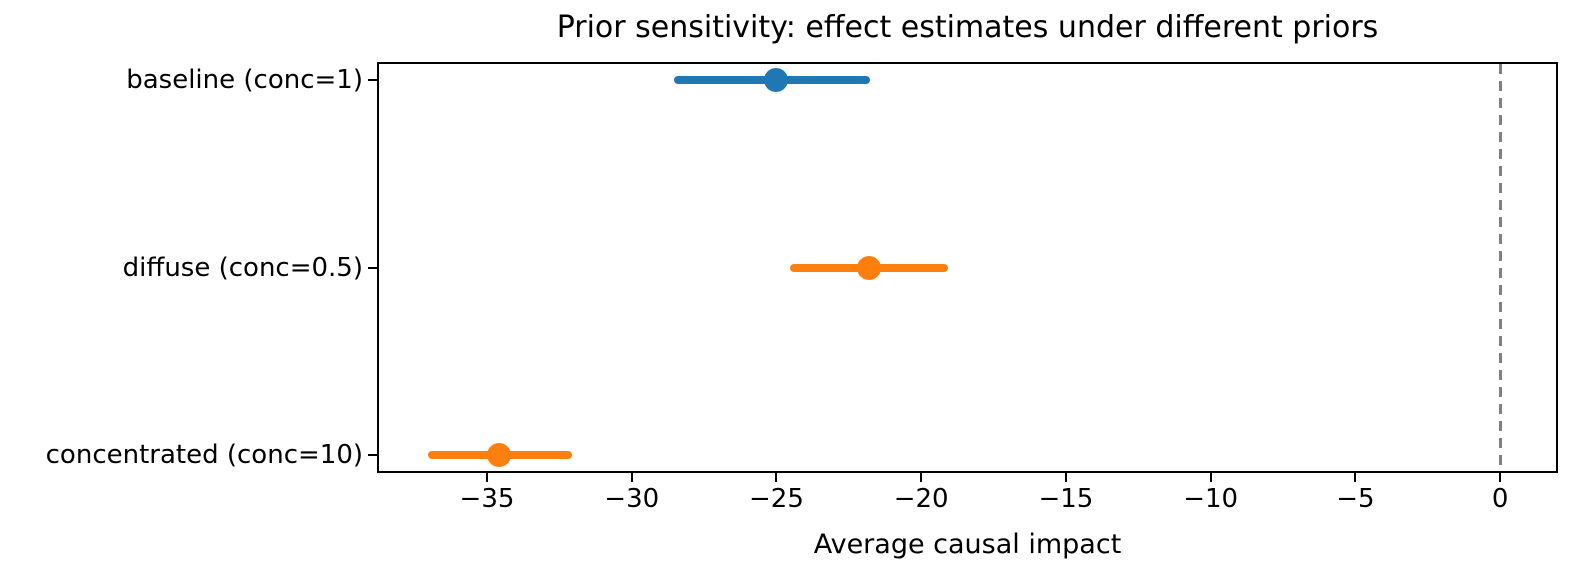 This screenshot has width=1579, height=581. I want to click on y-tick-label: baseline (conc=1), so click(244, 80).